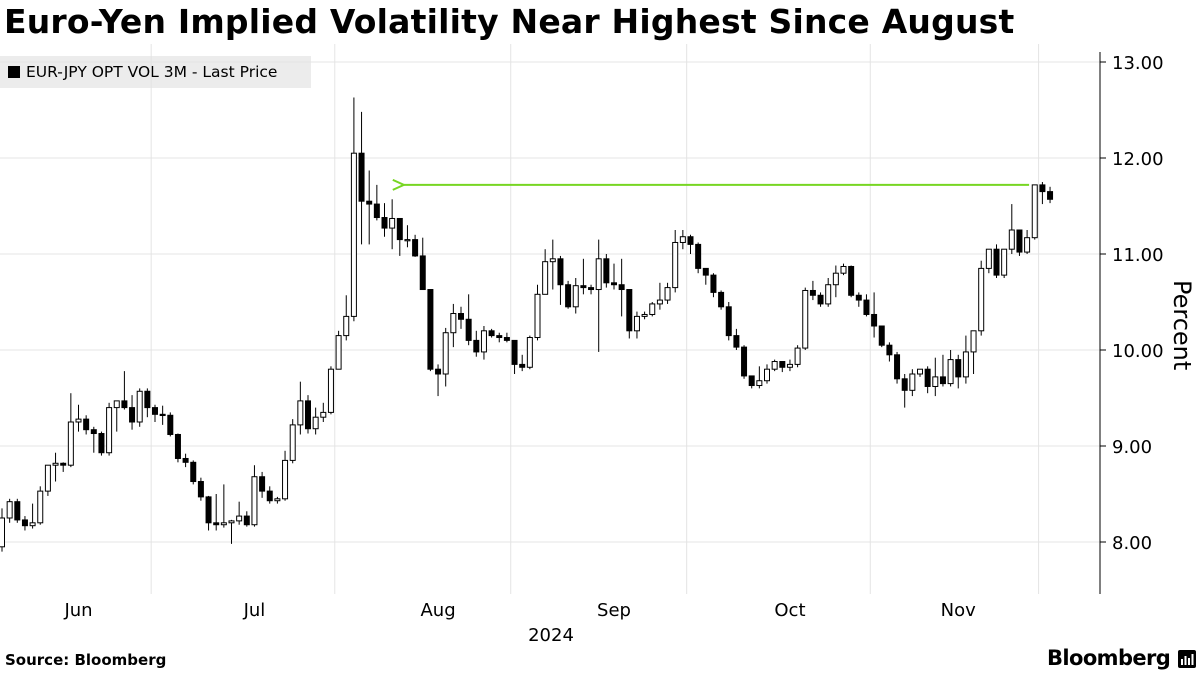 The height and width of the screenshot is (675, 1200). I want to click on y-axis-label: Percent, so click(1182, 325).